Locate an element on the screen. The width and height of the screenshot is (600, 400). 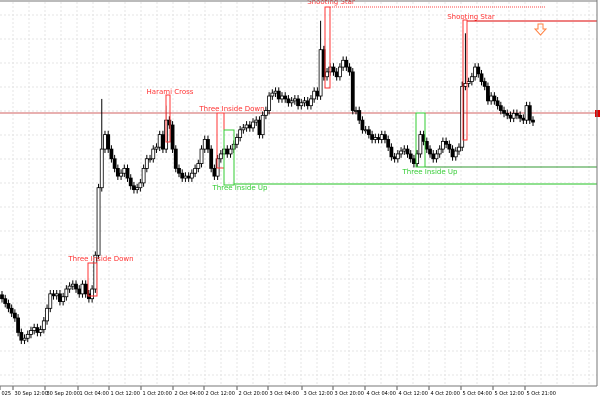
x-tick-label: 5 Oct 12:00 is located at coordinates (509, 394).